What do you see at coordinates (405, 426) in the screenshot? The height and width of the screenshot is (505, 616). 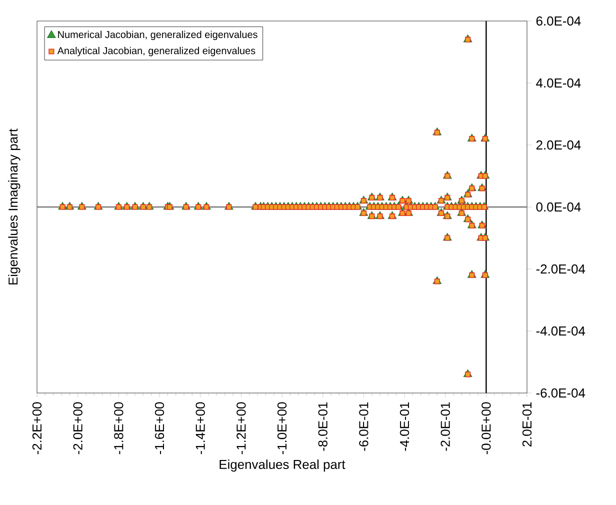 I see `x-tick-label: -4.0E-01` at bounding box center [405, 426].